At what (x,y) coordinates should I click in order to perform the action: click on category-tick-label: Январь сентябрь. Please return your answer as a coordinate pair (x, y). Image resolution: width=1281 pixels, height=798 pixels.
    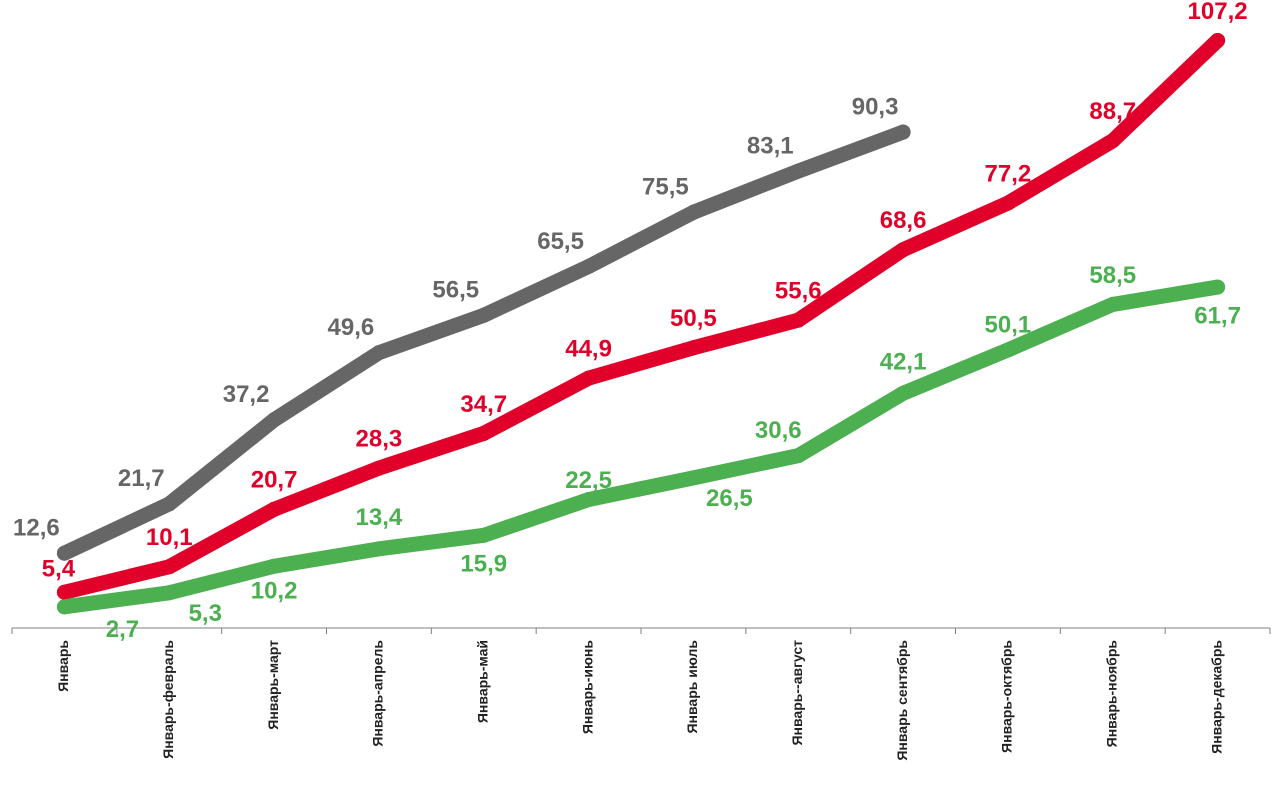
    Looking at the image, I should click on (902, 700).